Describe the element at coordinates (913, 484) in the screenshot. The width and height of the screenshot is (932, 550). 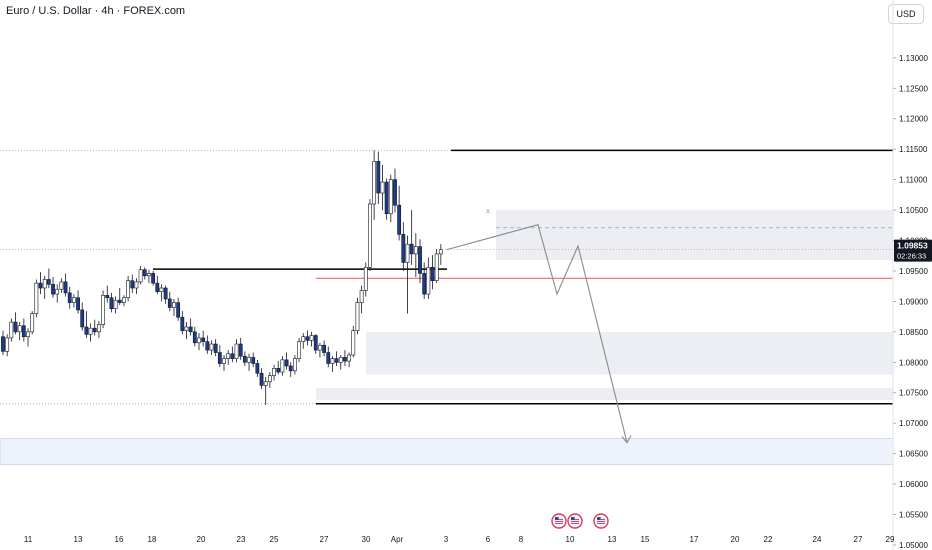
I see `price-tick-label: 1.06000` at that location.